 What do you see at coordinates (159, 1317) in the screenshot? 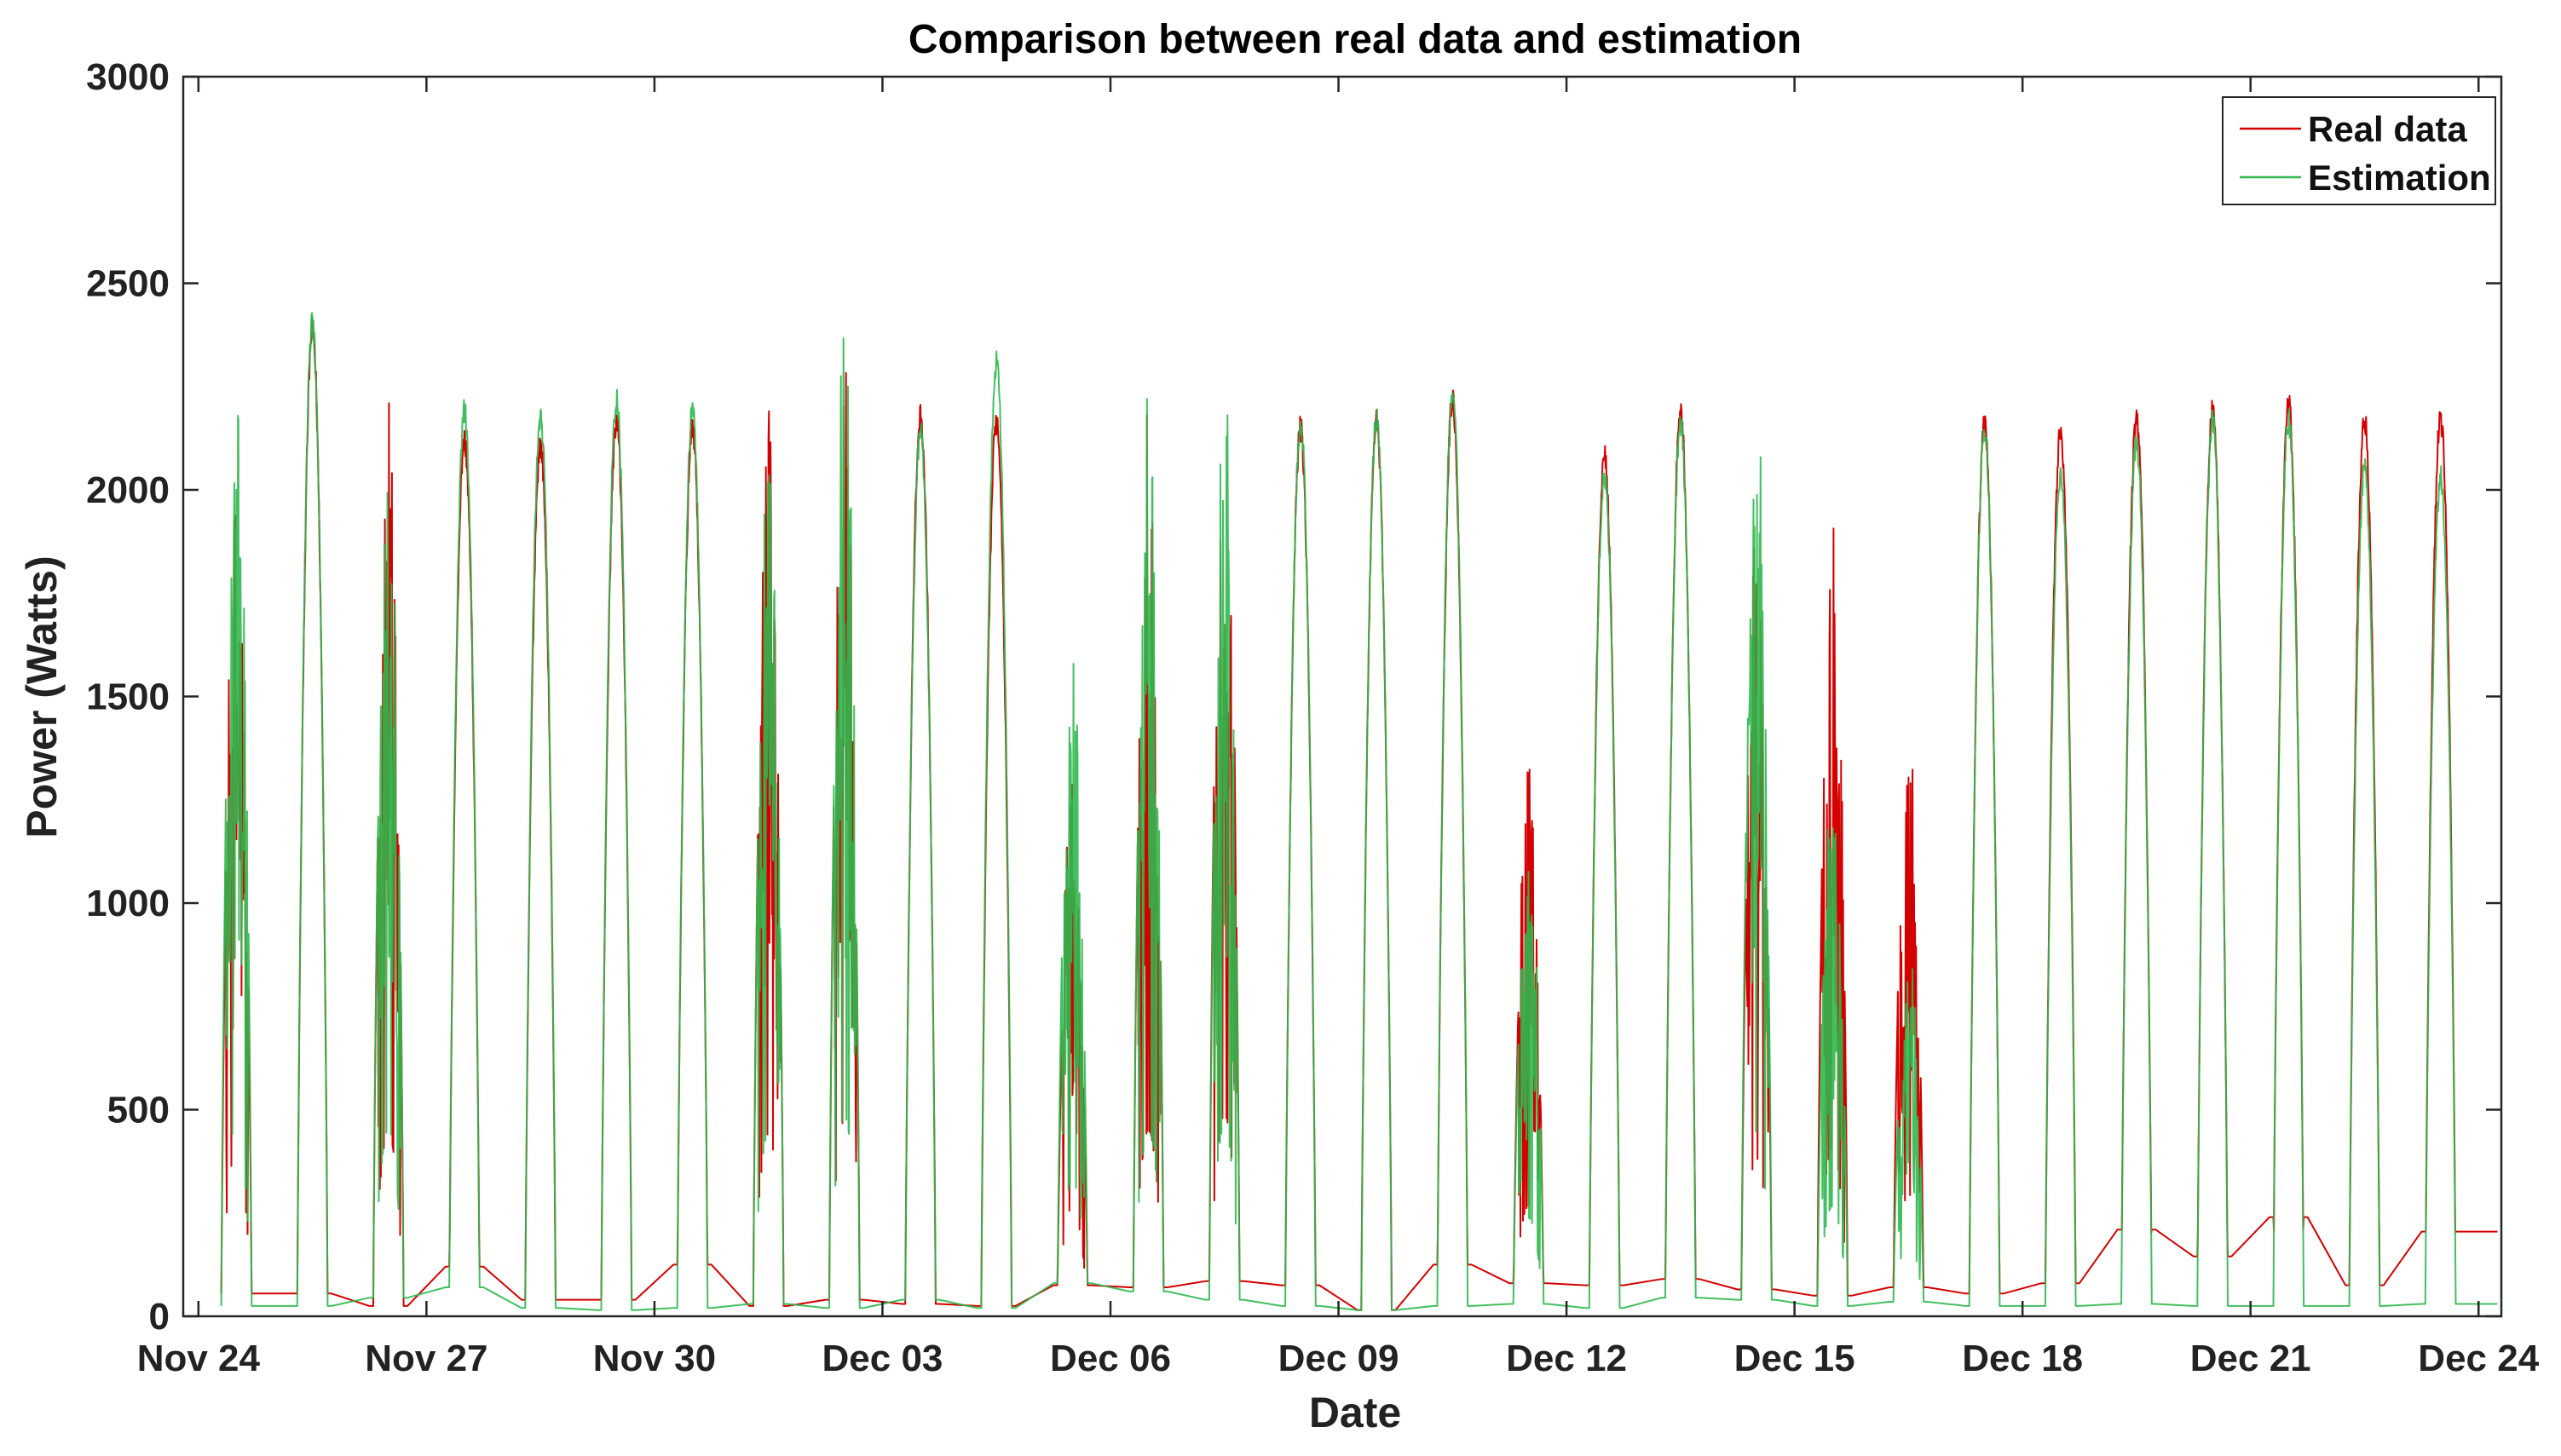
I see `y-tick-label: 0` at bounding box center [159, 1317].